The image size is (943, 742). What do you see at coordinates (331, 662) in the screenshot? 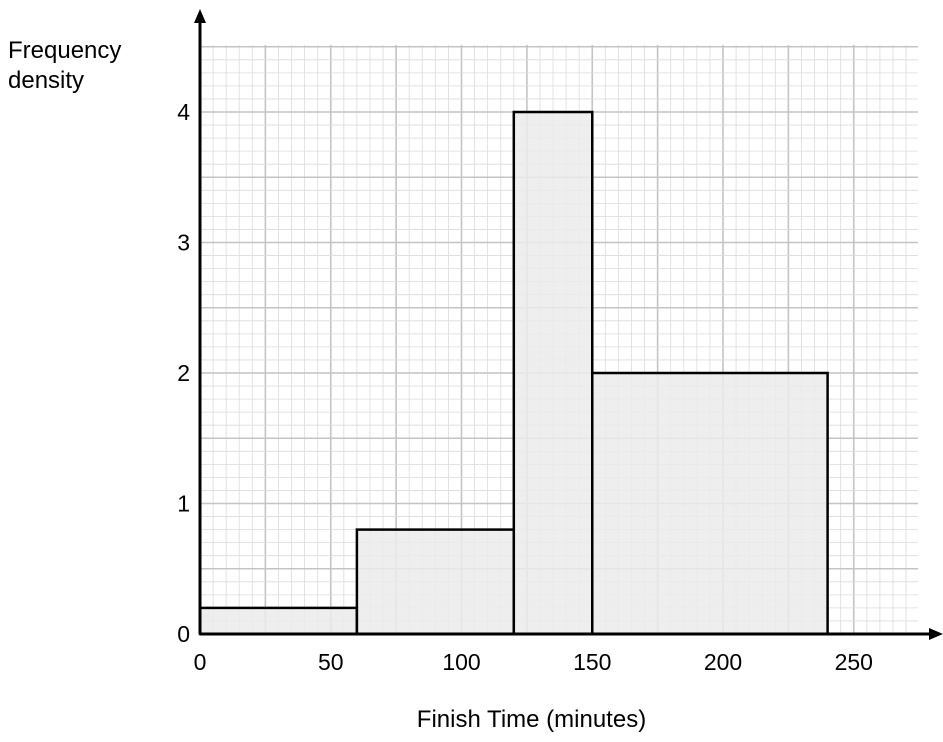
I see `x-tick-label-50: 50` at bounding box center [331, 662].